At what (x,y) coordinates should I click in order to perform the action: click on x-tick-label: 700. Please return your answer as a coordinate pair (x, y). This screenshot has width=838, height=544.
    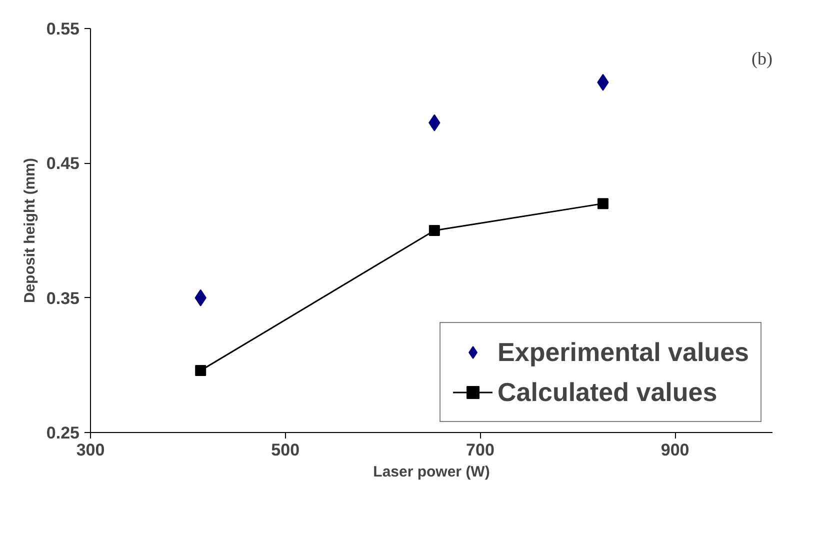
    Looking at the image, I should click on (480, 450).